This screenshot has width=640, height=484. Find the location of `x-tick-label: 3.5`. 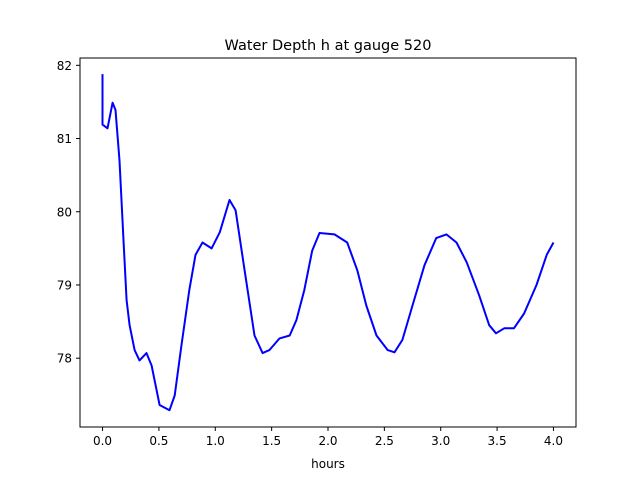

x-tick-label: 3.5 is located at coordinates (497, 441).